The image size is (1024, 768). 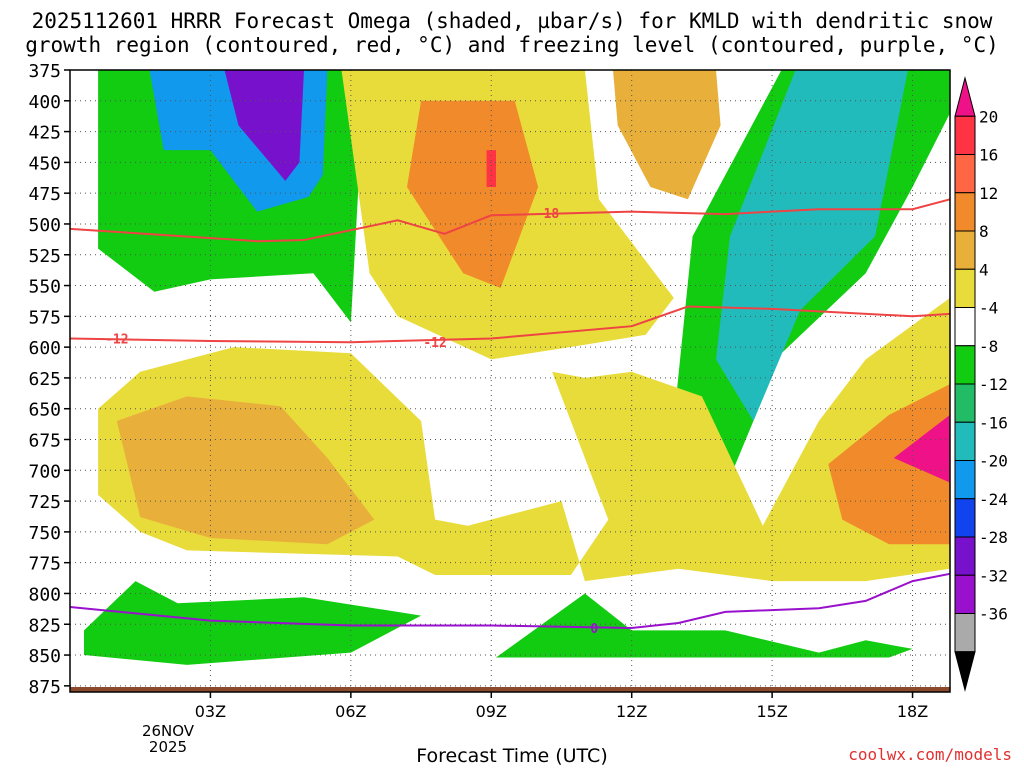 What do you see at coordinates (988, 116) in the screenshot?
I see `colorbar-label: 20` at bounding box center [988, 116].